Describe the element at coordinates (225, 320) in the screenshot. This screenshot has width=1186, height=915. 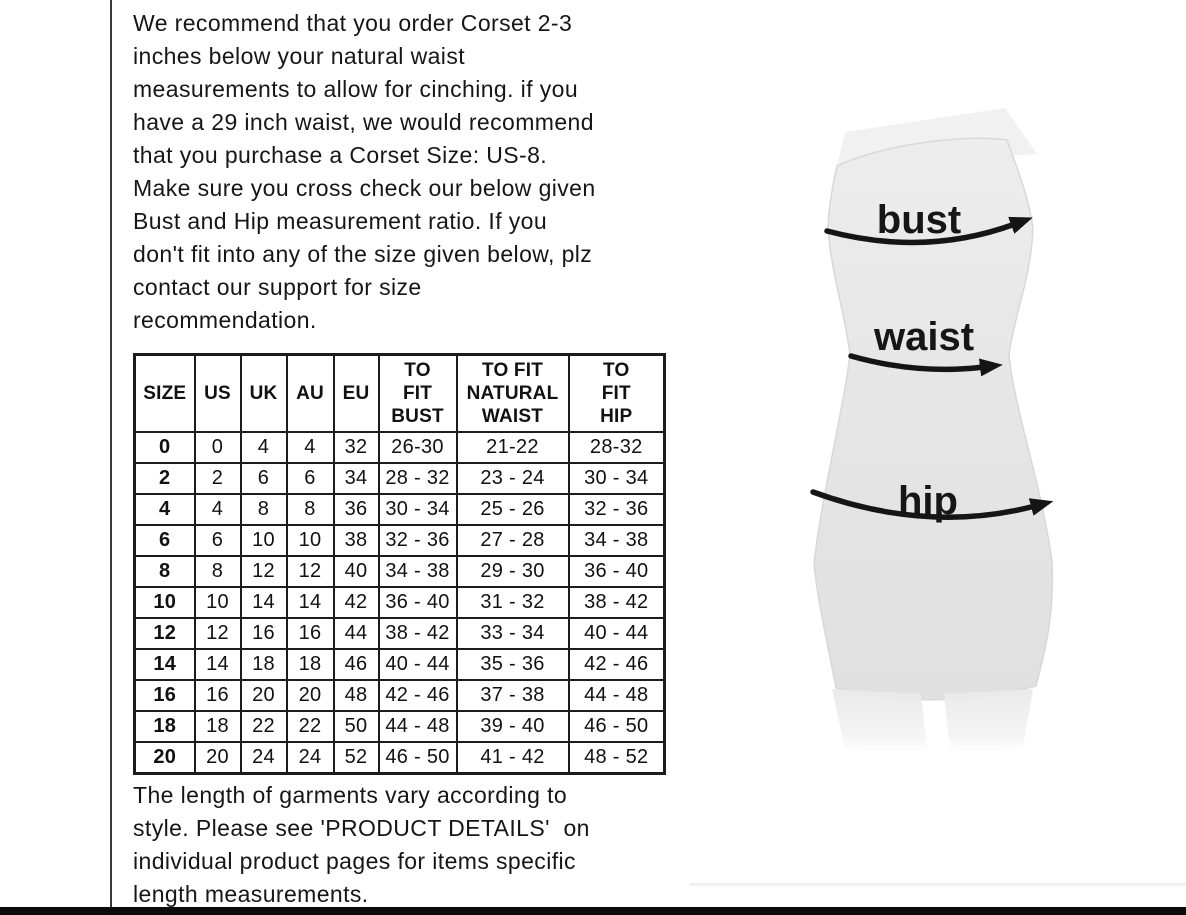
I see `paragraph-line: recommendation.` at that location.